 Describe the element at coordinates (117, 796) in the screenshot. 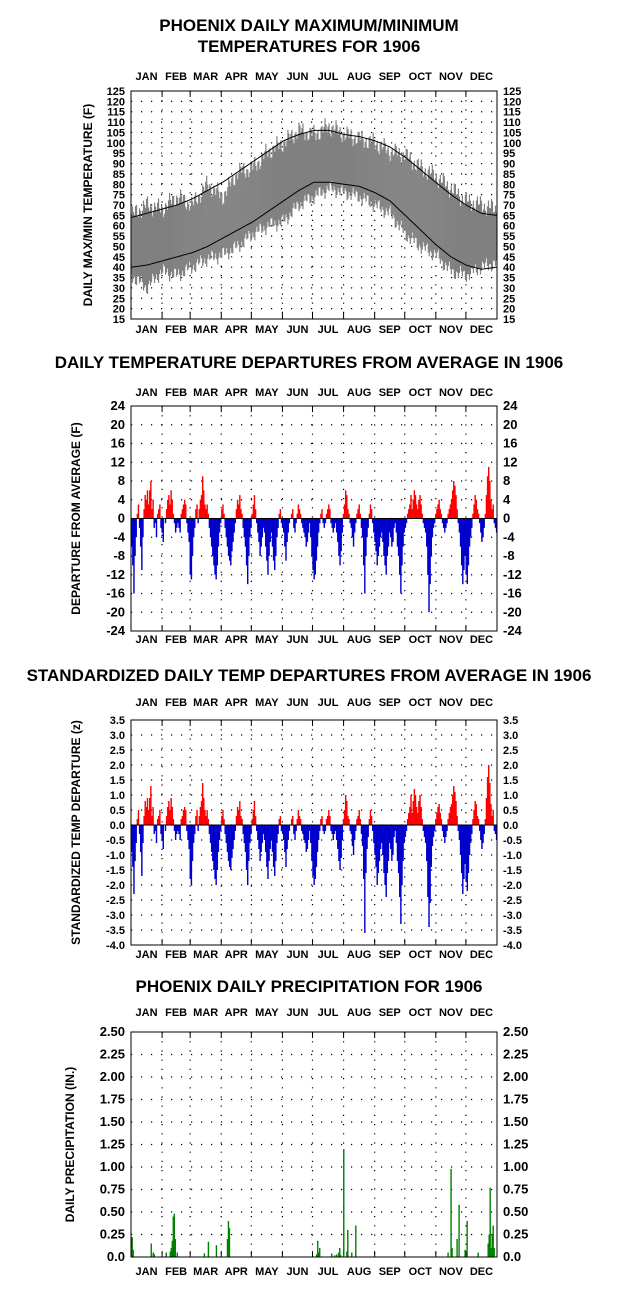

I see `y-tick-label-left: 1.0` at that location.